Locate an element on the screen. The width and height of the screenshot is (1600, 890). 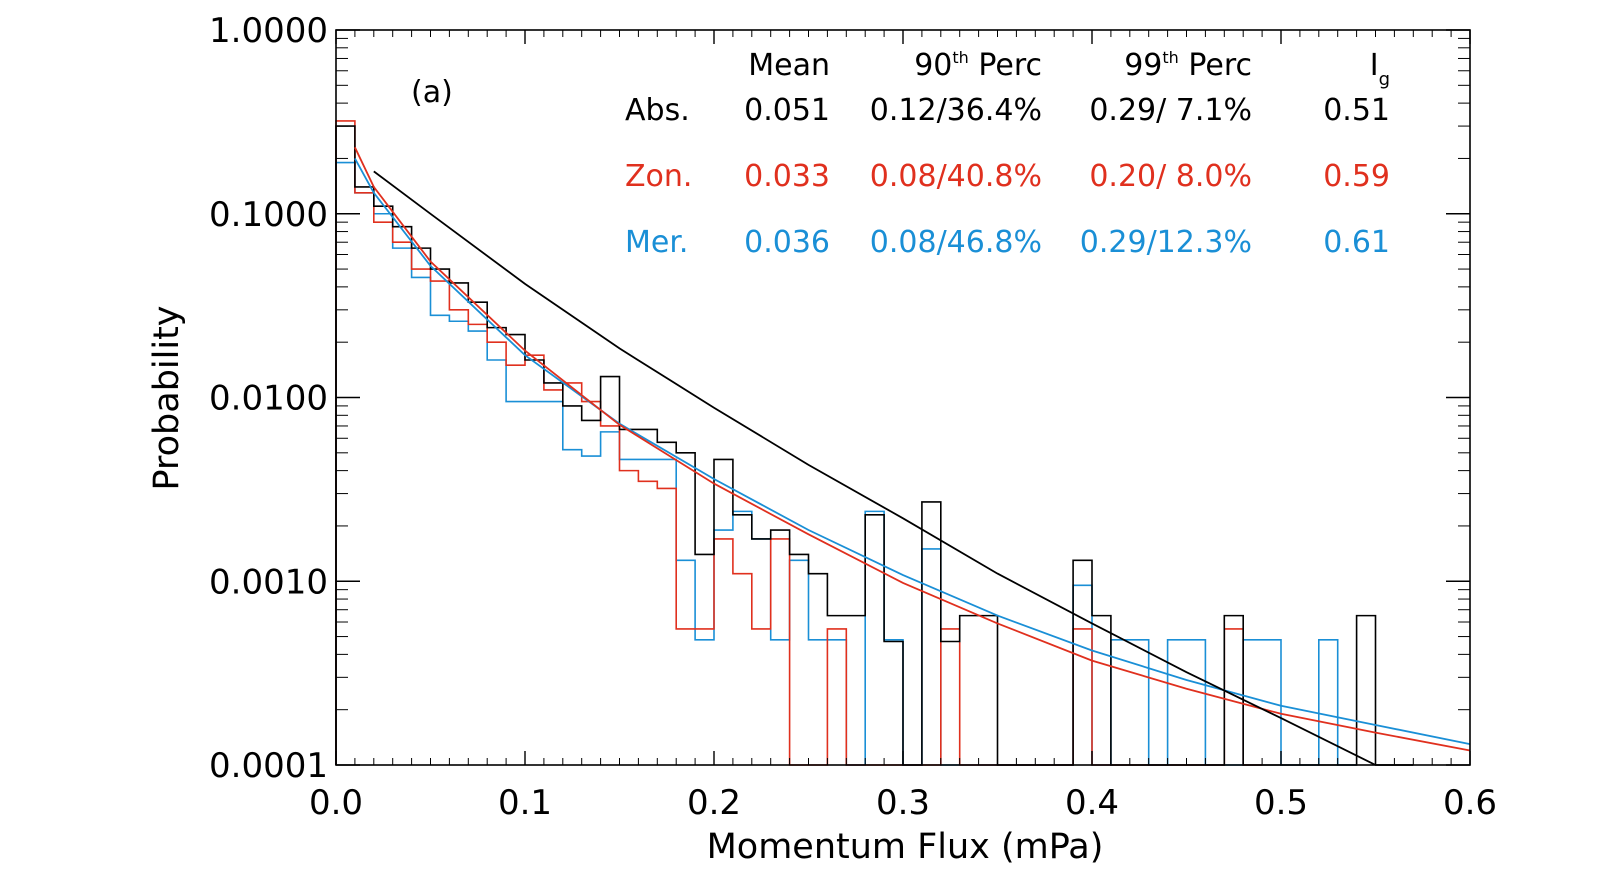
row-p90: 0.12/36.4% is located at coordinates (956, 110).